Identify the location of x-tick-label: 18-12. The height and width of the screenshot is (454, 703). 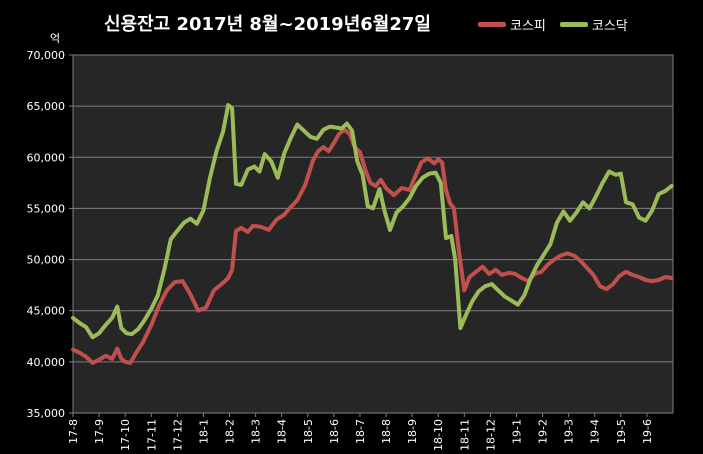
(490, 435).